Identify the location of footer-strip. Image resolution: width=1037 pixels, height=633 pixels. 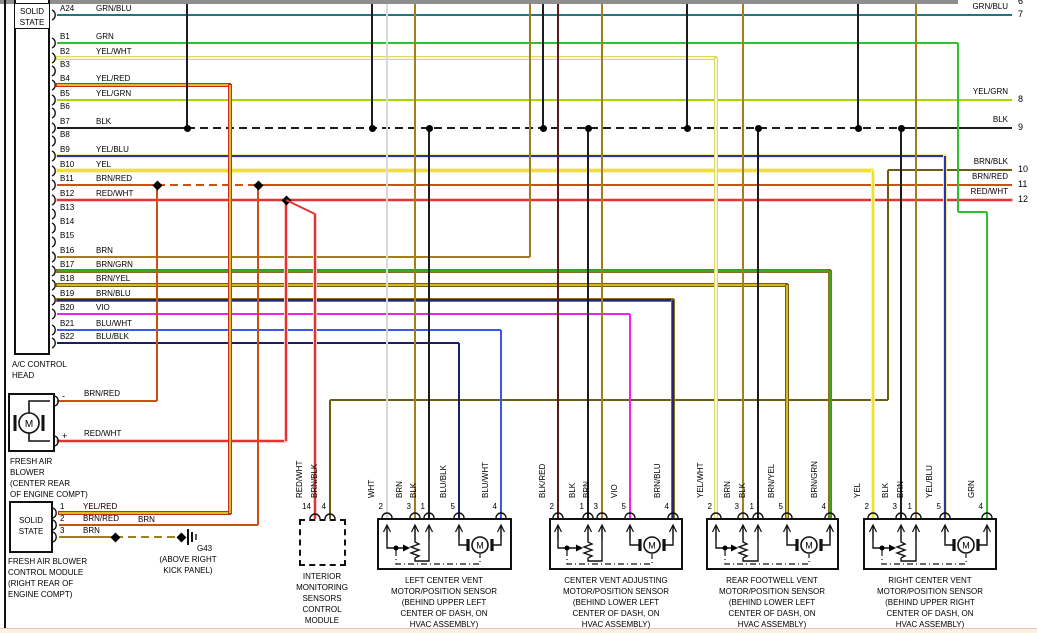
(518, 631).